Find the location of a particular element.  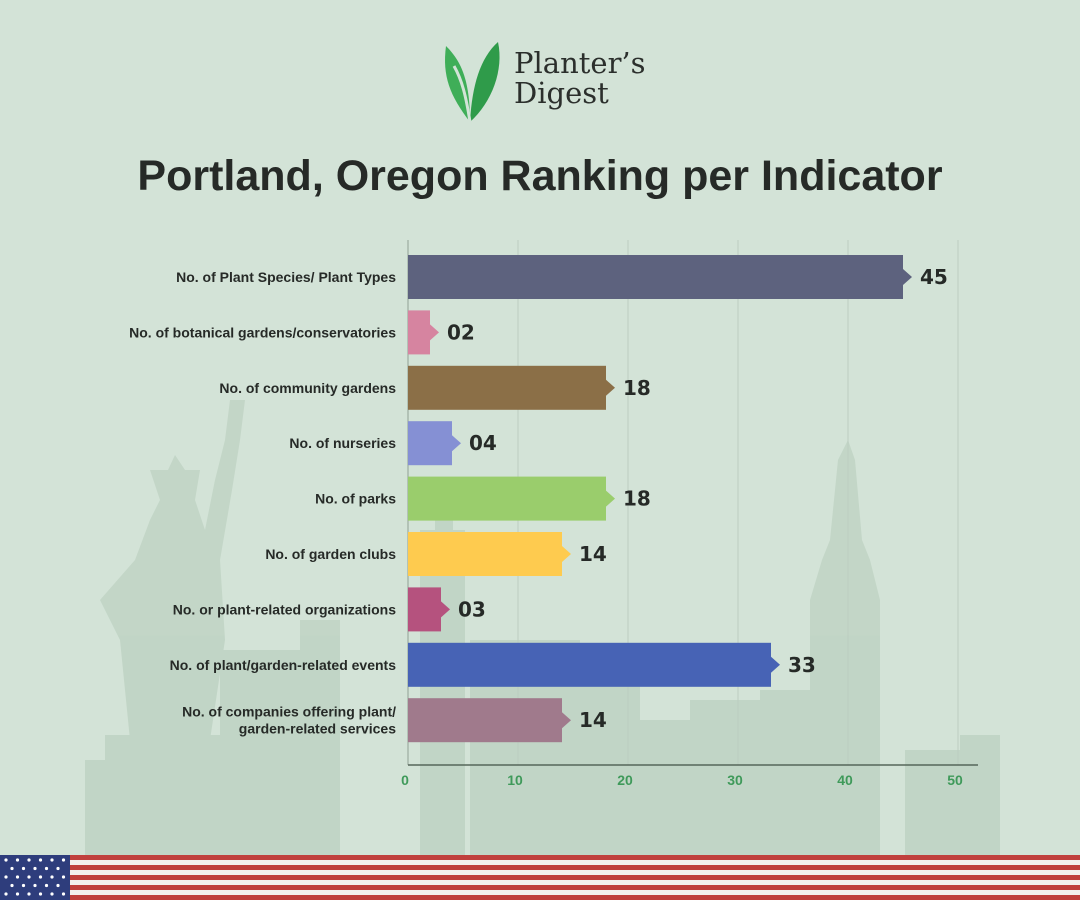

category-label: No. of Plant Species/ Plant Types is located at coordinates (286, 277).